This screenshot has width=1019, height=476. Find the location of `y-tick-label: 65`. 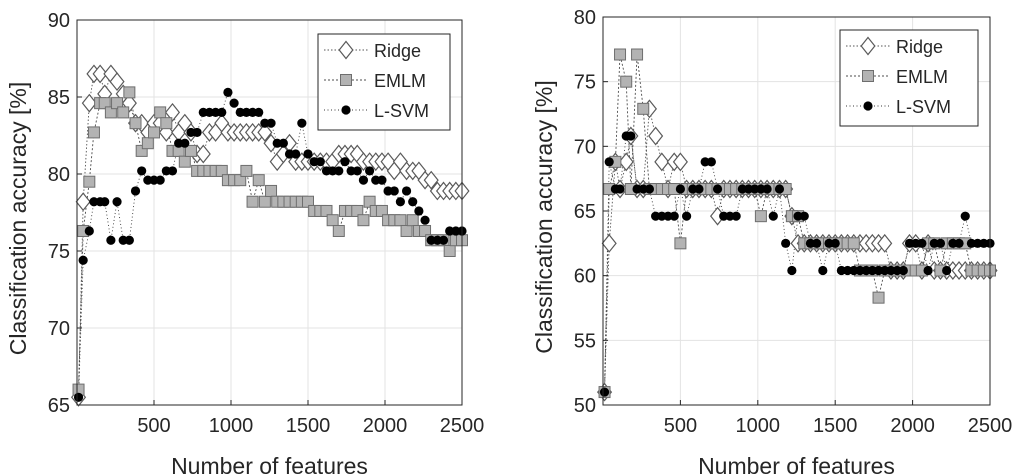

y-tick-label: 65 is located at coordinates (585, 212).